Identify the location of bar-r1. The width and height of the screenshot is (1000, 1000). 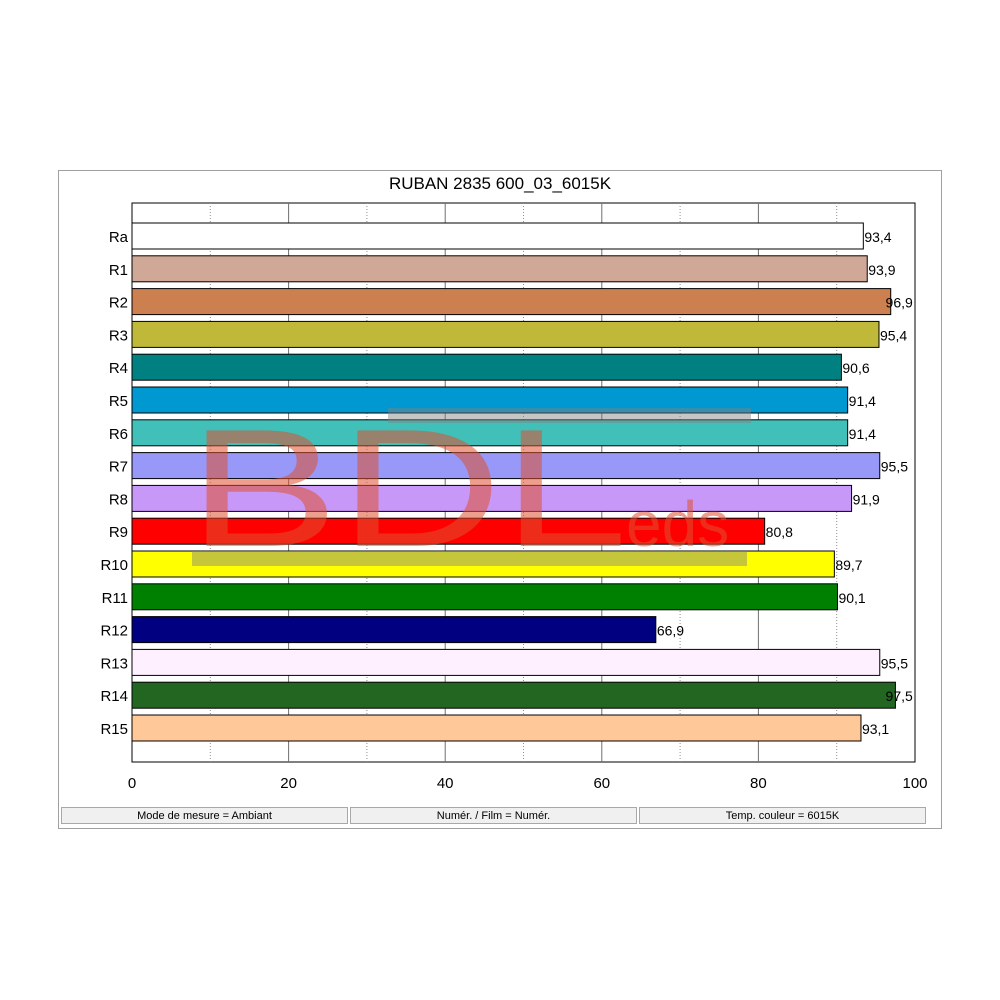
(499, 269).